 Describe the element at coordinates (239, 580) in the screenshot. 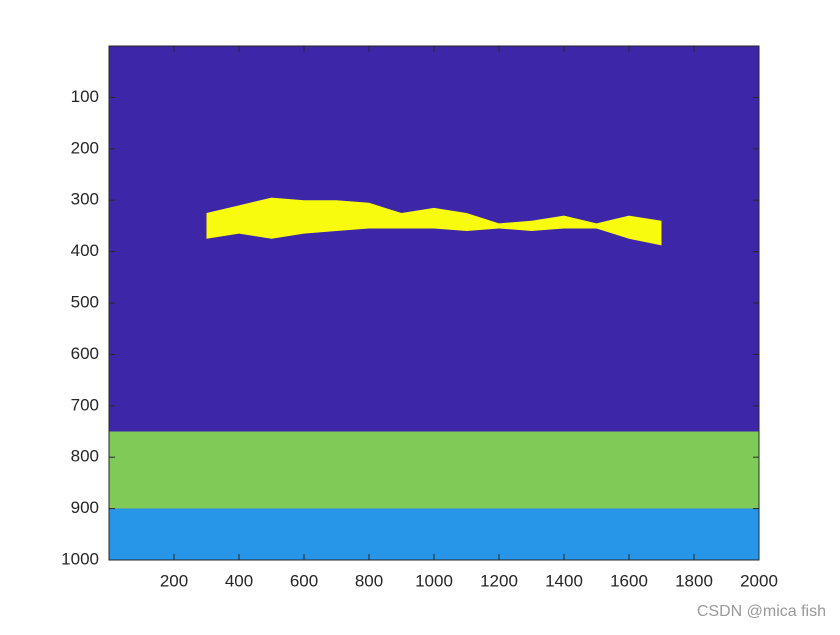

I see `x-tick-label: 400` at that location.